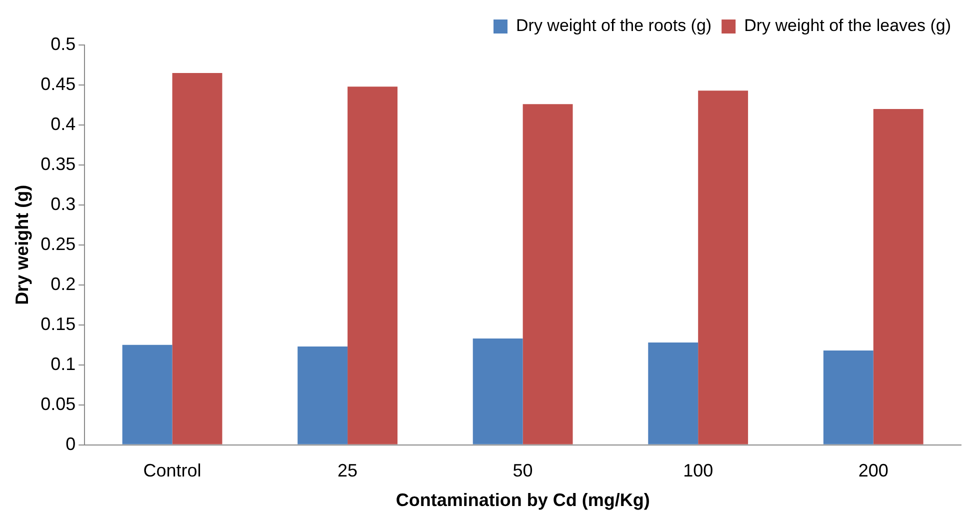  Describe the element at coordinates (58, 404) in the screenshot. I see `y-tick-label: 0.05` at that location.